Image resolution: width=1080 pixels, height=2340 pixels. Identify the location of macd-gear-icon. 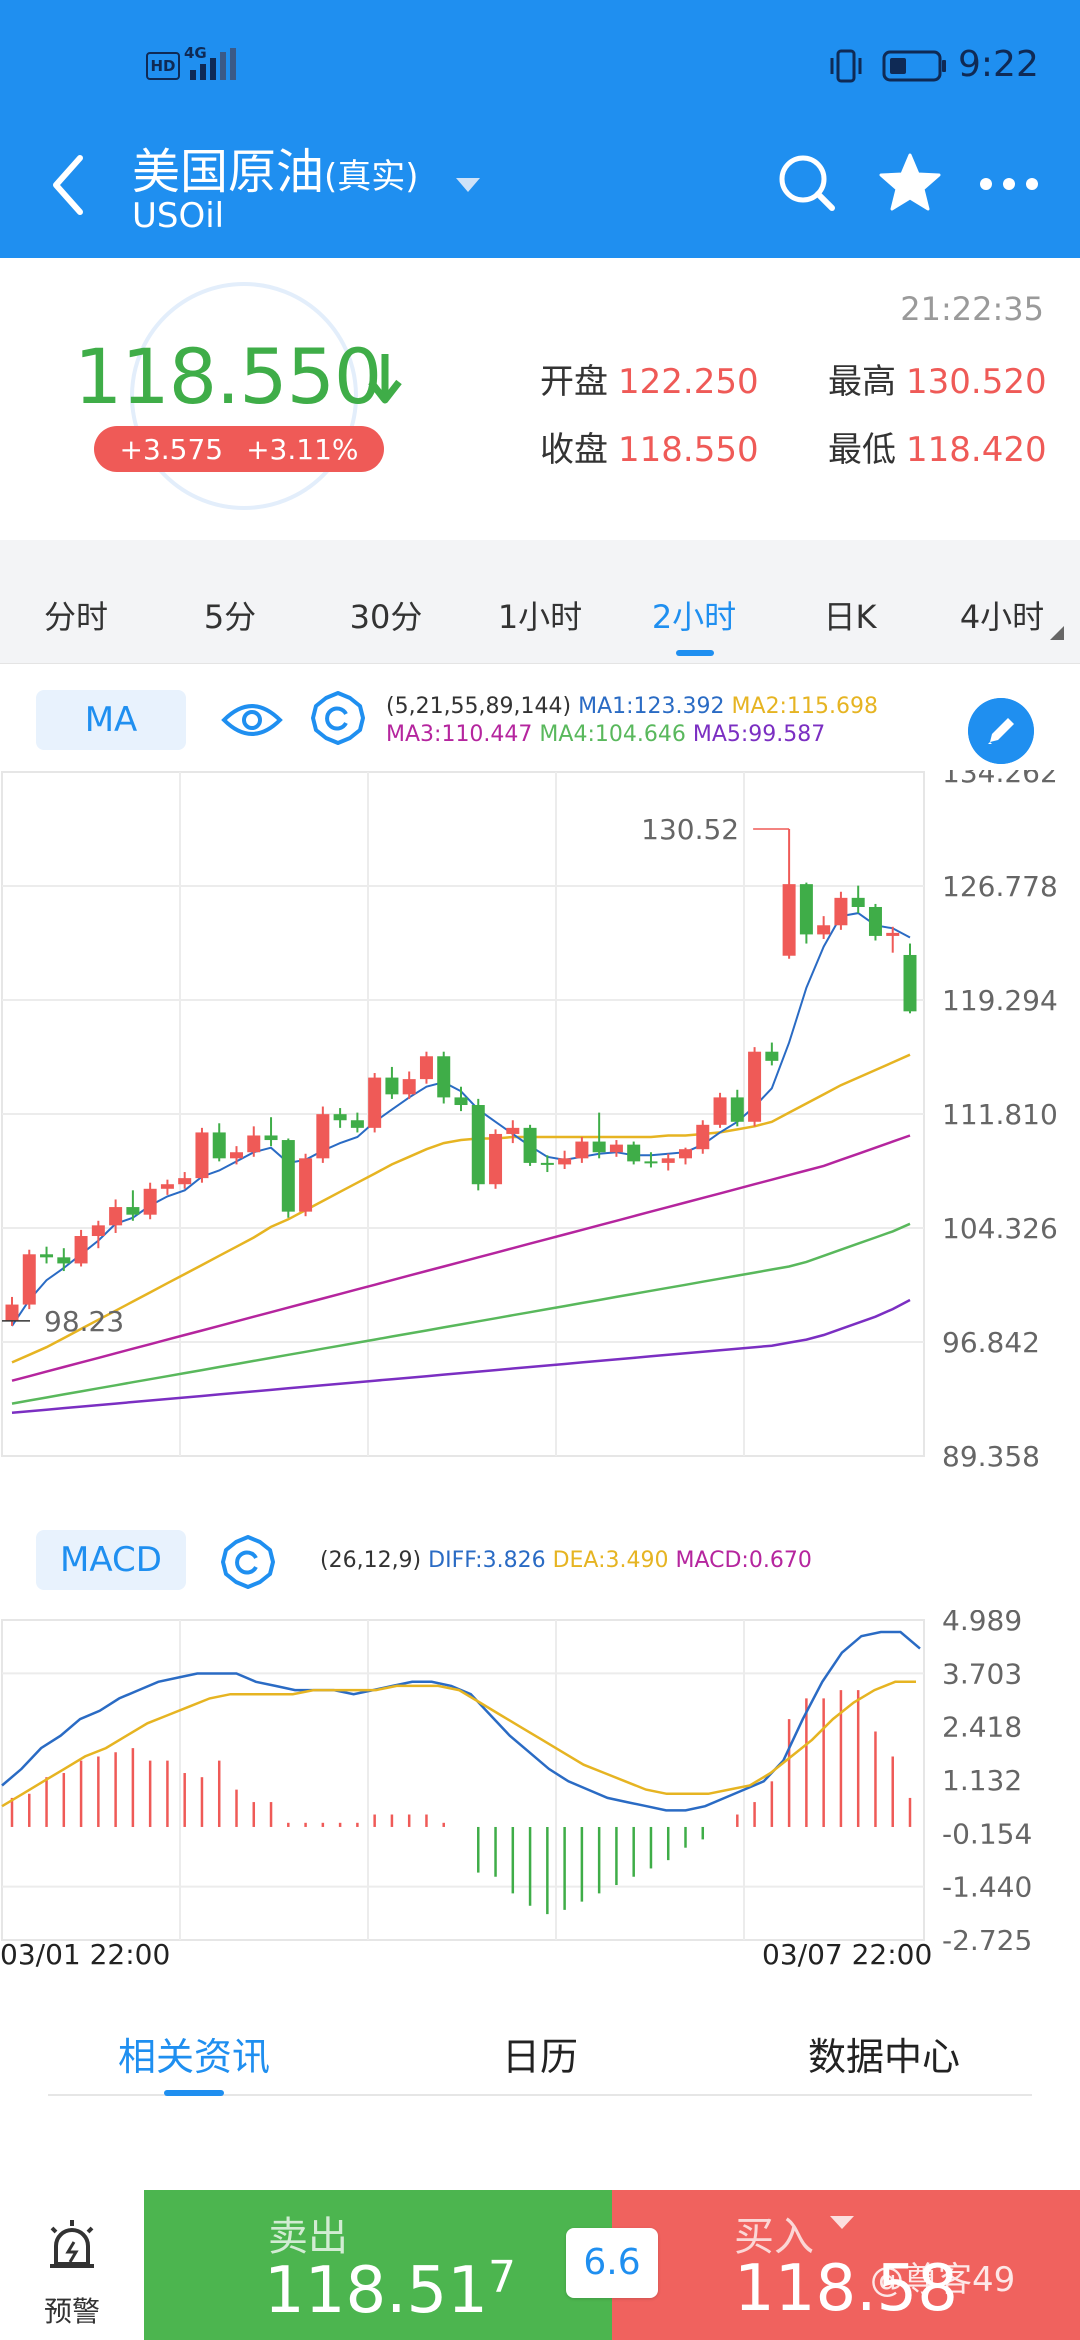
(248, 1562).